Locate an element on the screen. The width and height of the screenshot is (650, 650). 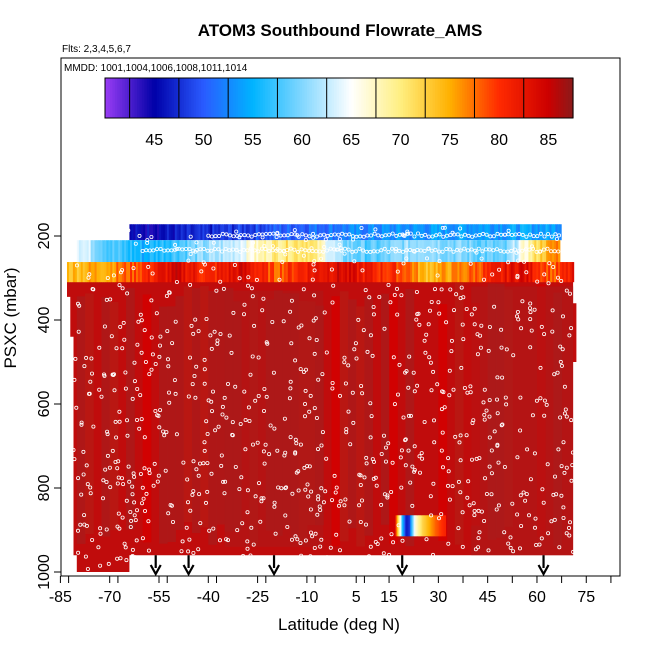
colorbar-tick-label: 55 is located at coordinates (253, 140).